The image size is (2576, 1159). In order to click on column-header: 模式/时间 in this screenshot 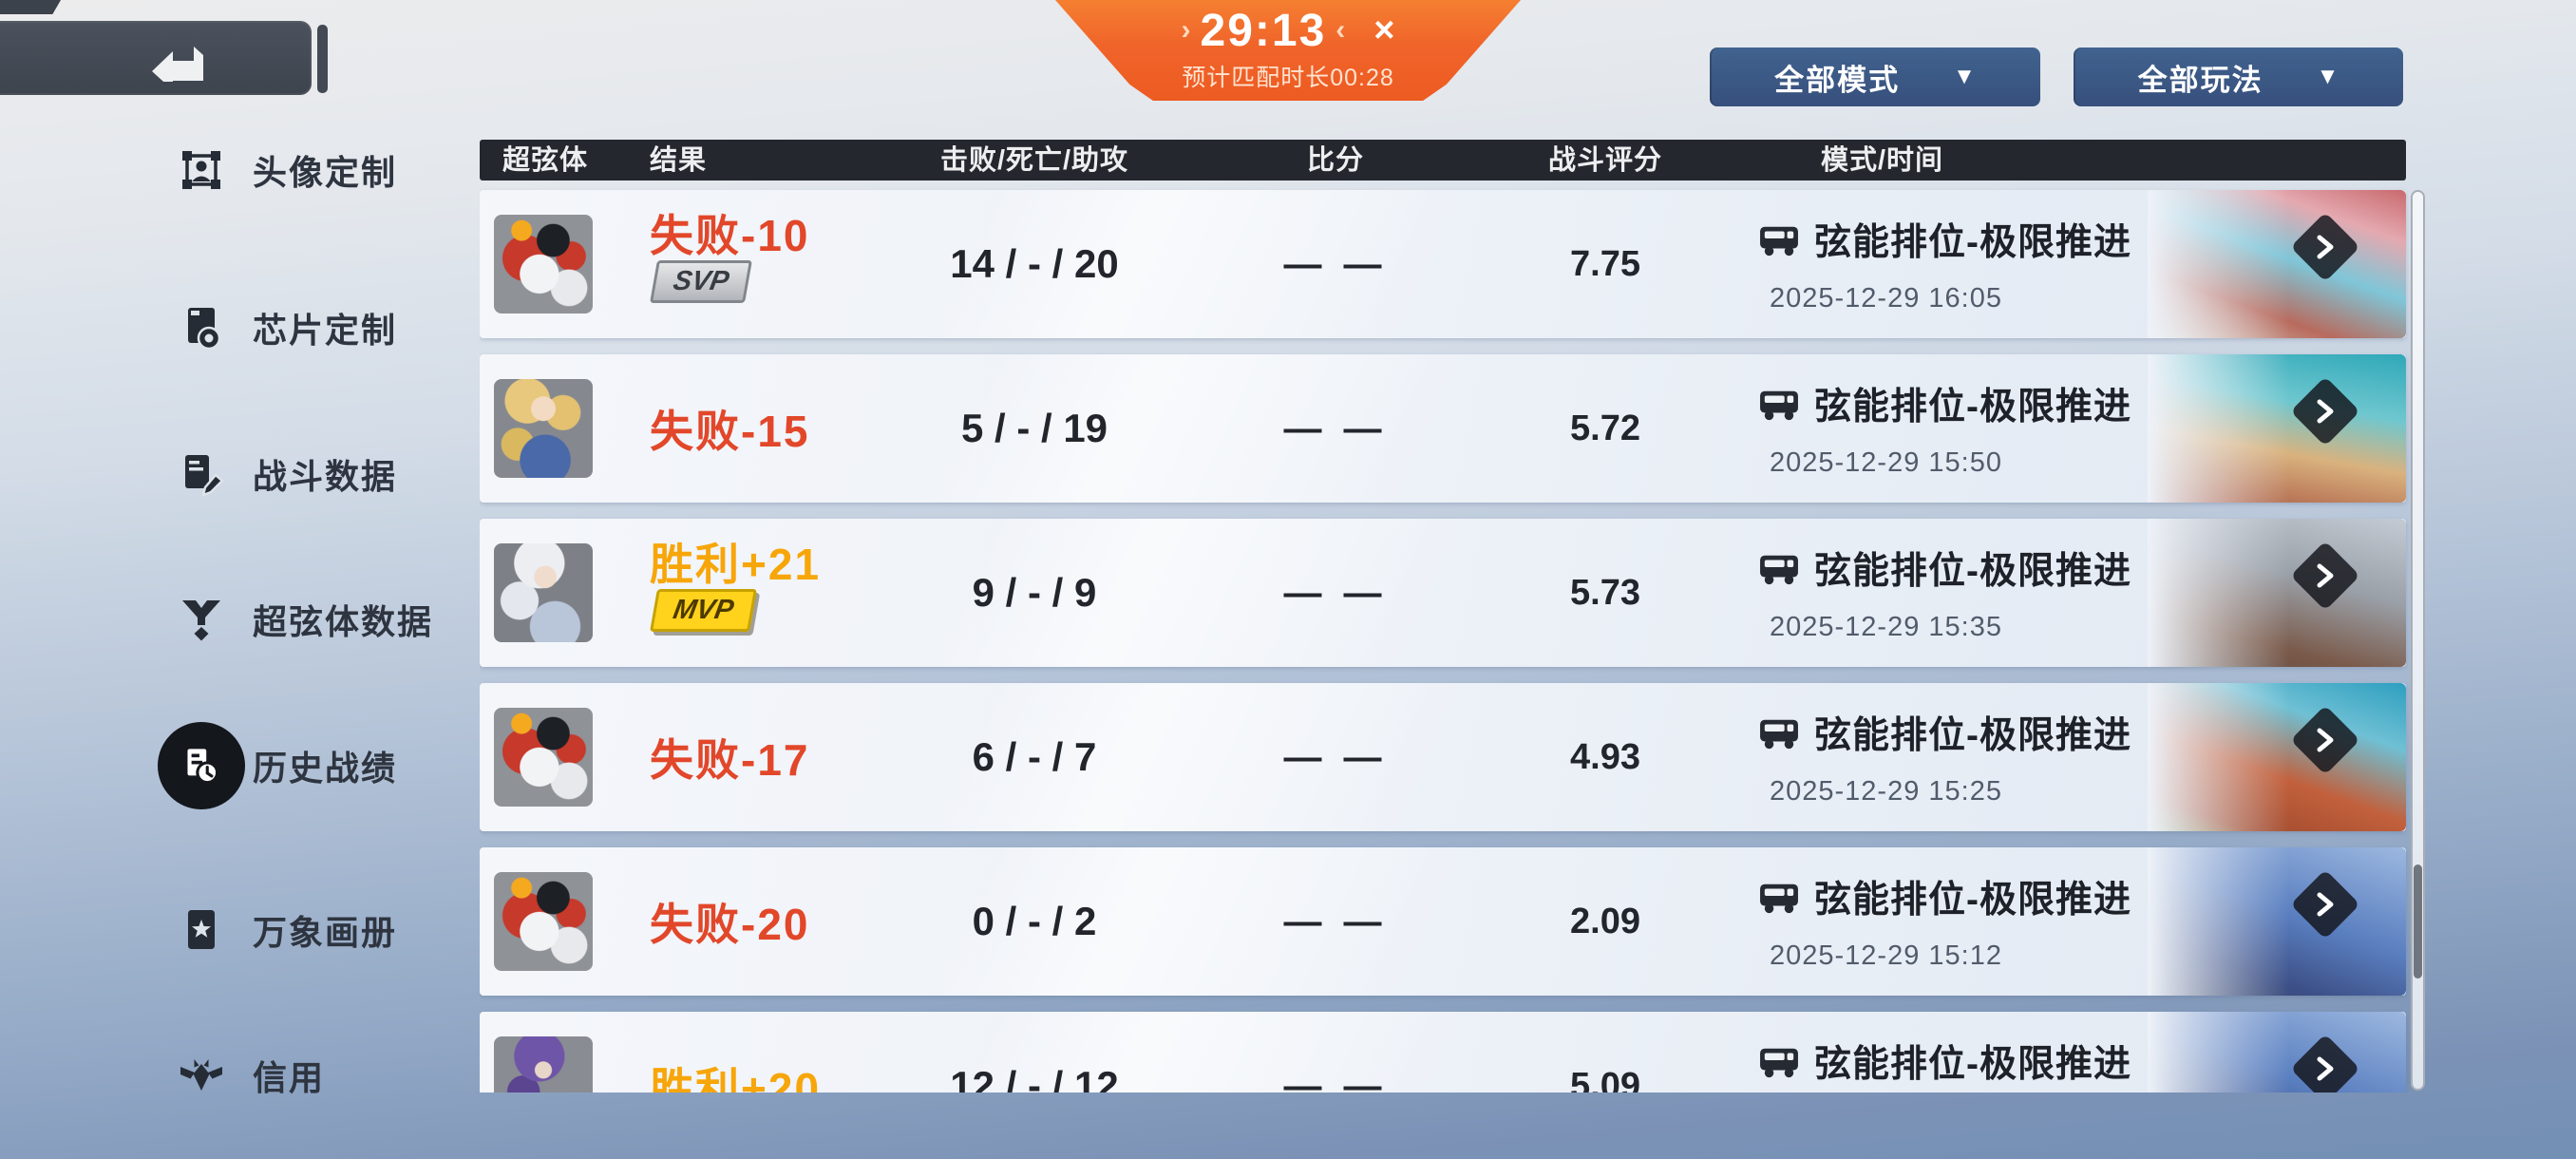, I will do `click(1882, 160)`.